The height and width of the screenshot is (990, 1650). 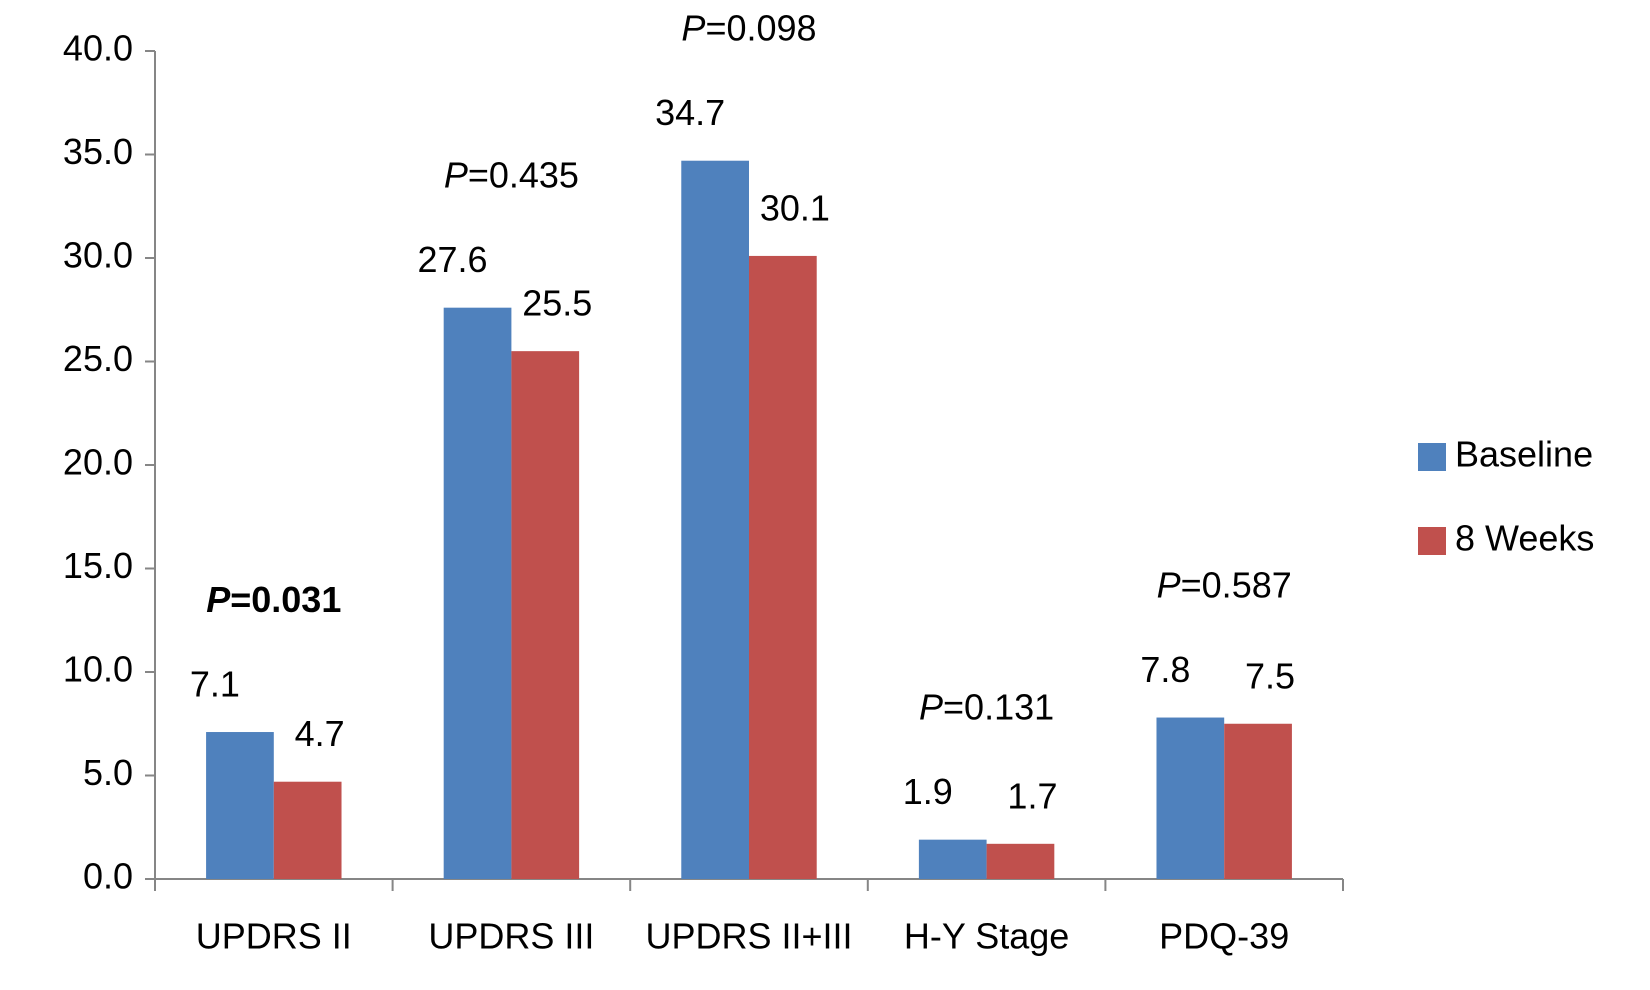 I want to click on data-label: 27.6, so click(x=453, y=259).